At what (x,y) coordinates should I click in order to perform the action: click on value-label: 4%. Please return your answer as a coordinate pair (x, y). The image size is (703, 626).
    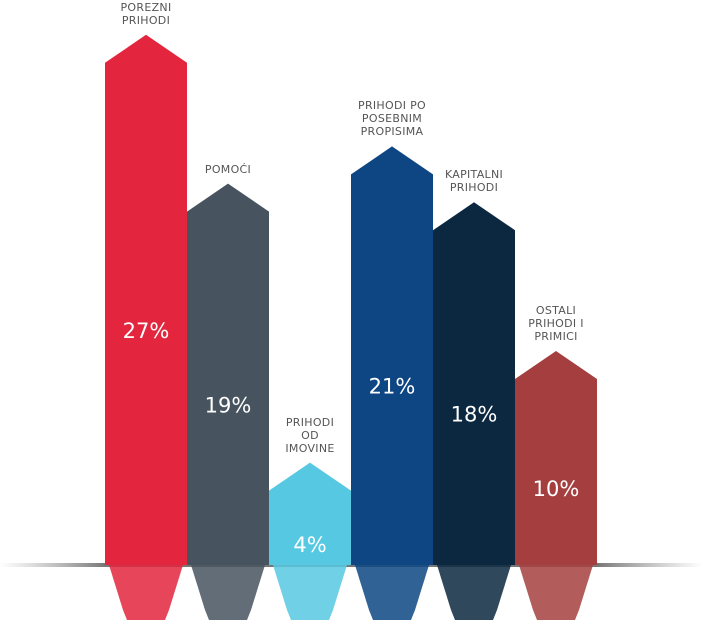
    Looking at the image, I should click on (309, 545).